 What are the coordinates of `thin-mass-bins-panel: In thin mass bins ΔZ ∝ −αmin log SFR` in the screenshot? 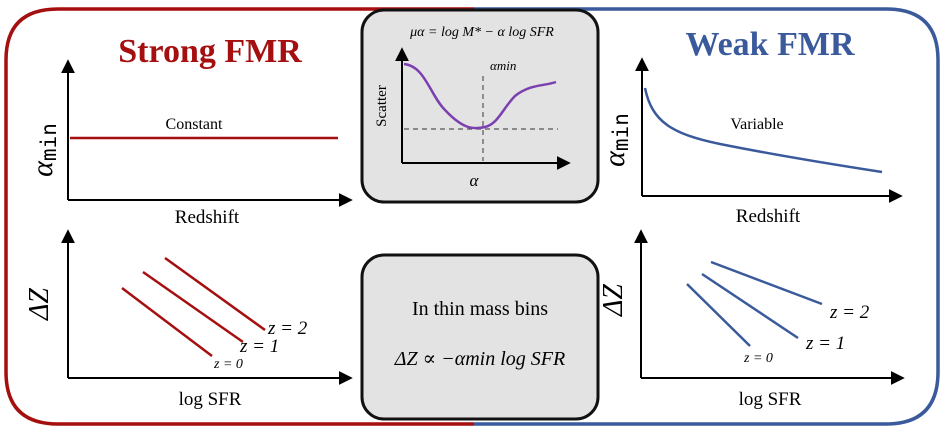 It's located at (480, 337).